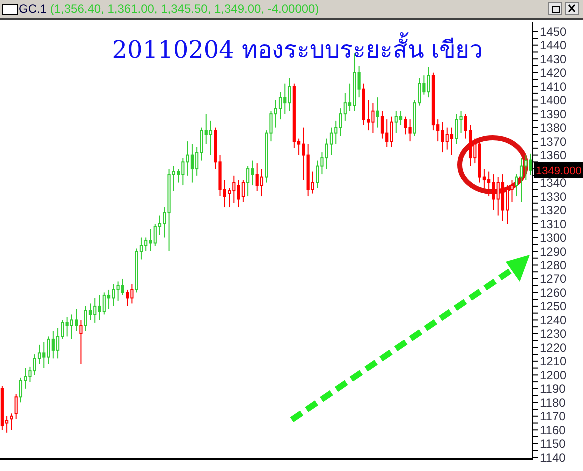 This screenshot has width=583, height=471. What do you see at coordinates (554, 224) in the screenshot?
I see `y-tick-label: 1310` at bounding box center [554, 224].